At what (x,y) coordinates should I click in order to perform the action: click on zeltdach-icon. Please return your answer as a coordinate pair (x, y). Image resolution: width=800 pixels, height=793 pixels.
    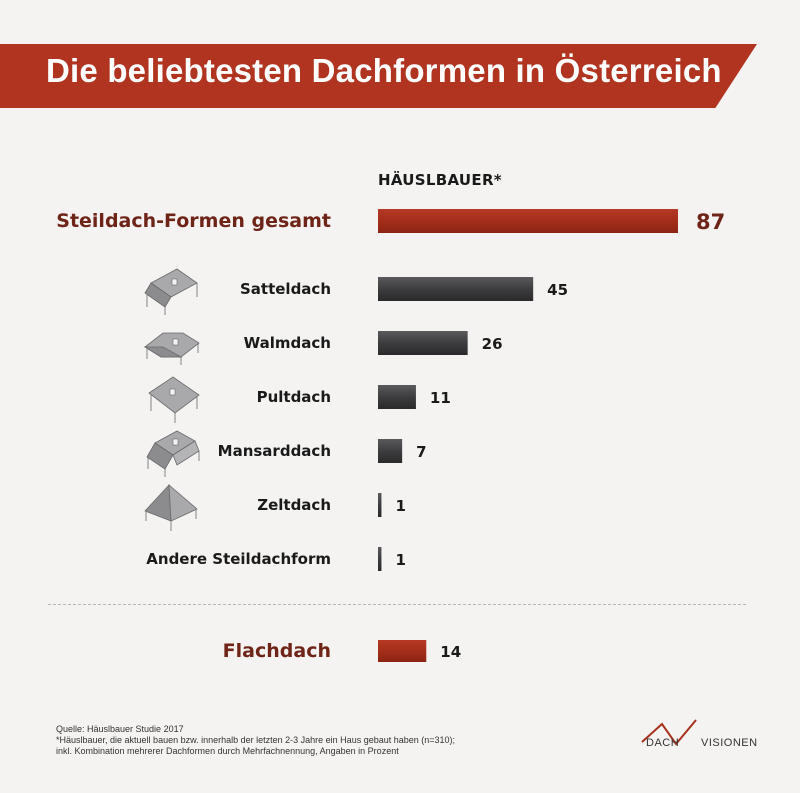
    Looking at the image, I should click on (171, 507).